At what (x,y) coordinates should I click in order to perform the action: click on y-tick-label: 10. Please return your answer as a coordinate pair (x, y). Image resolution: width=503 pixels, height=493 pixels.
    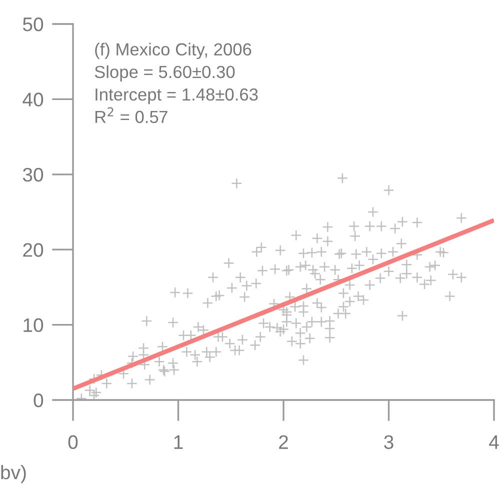
    Looking at the image, I should click on (34, 325).